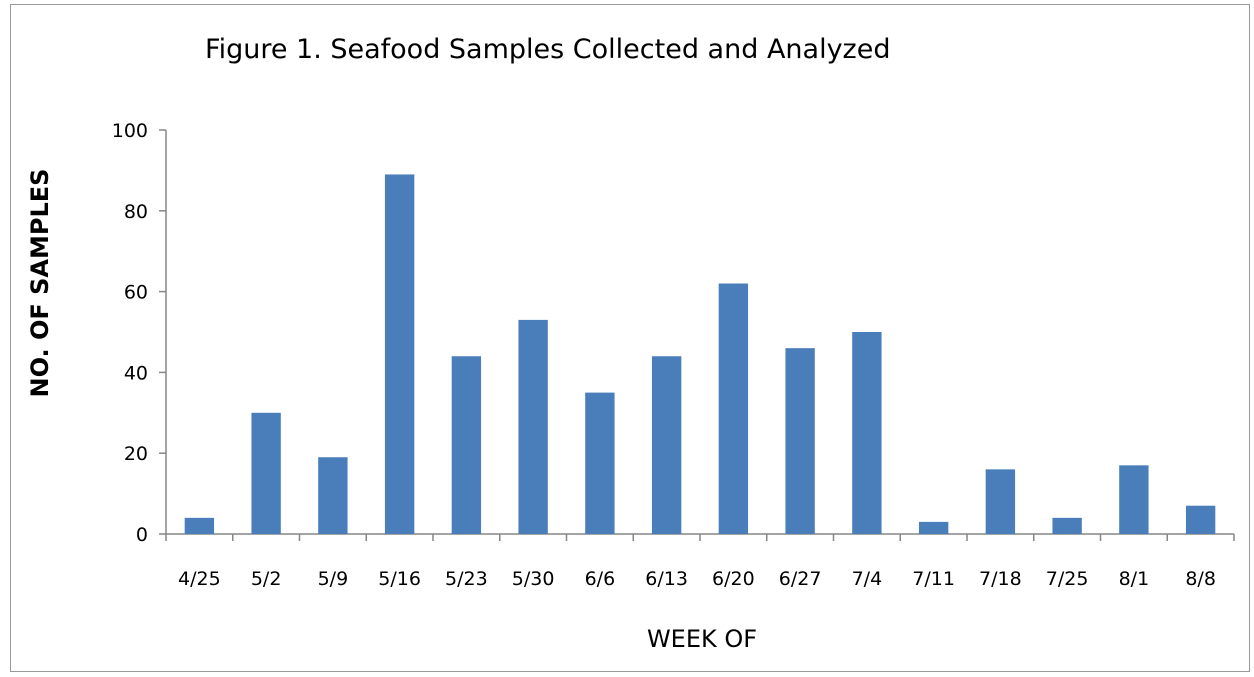 This screenshot has height=677, width=1254. What do you see at coordinates (600, 579) in the screenshot?
I see `x-tick-label: 6/6` at bounding box center [600, 579].